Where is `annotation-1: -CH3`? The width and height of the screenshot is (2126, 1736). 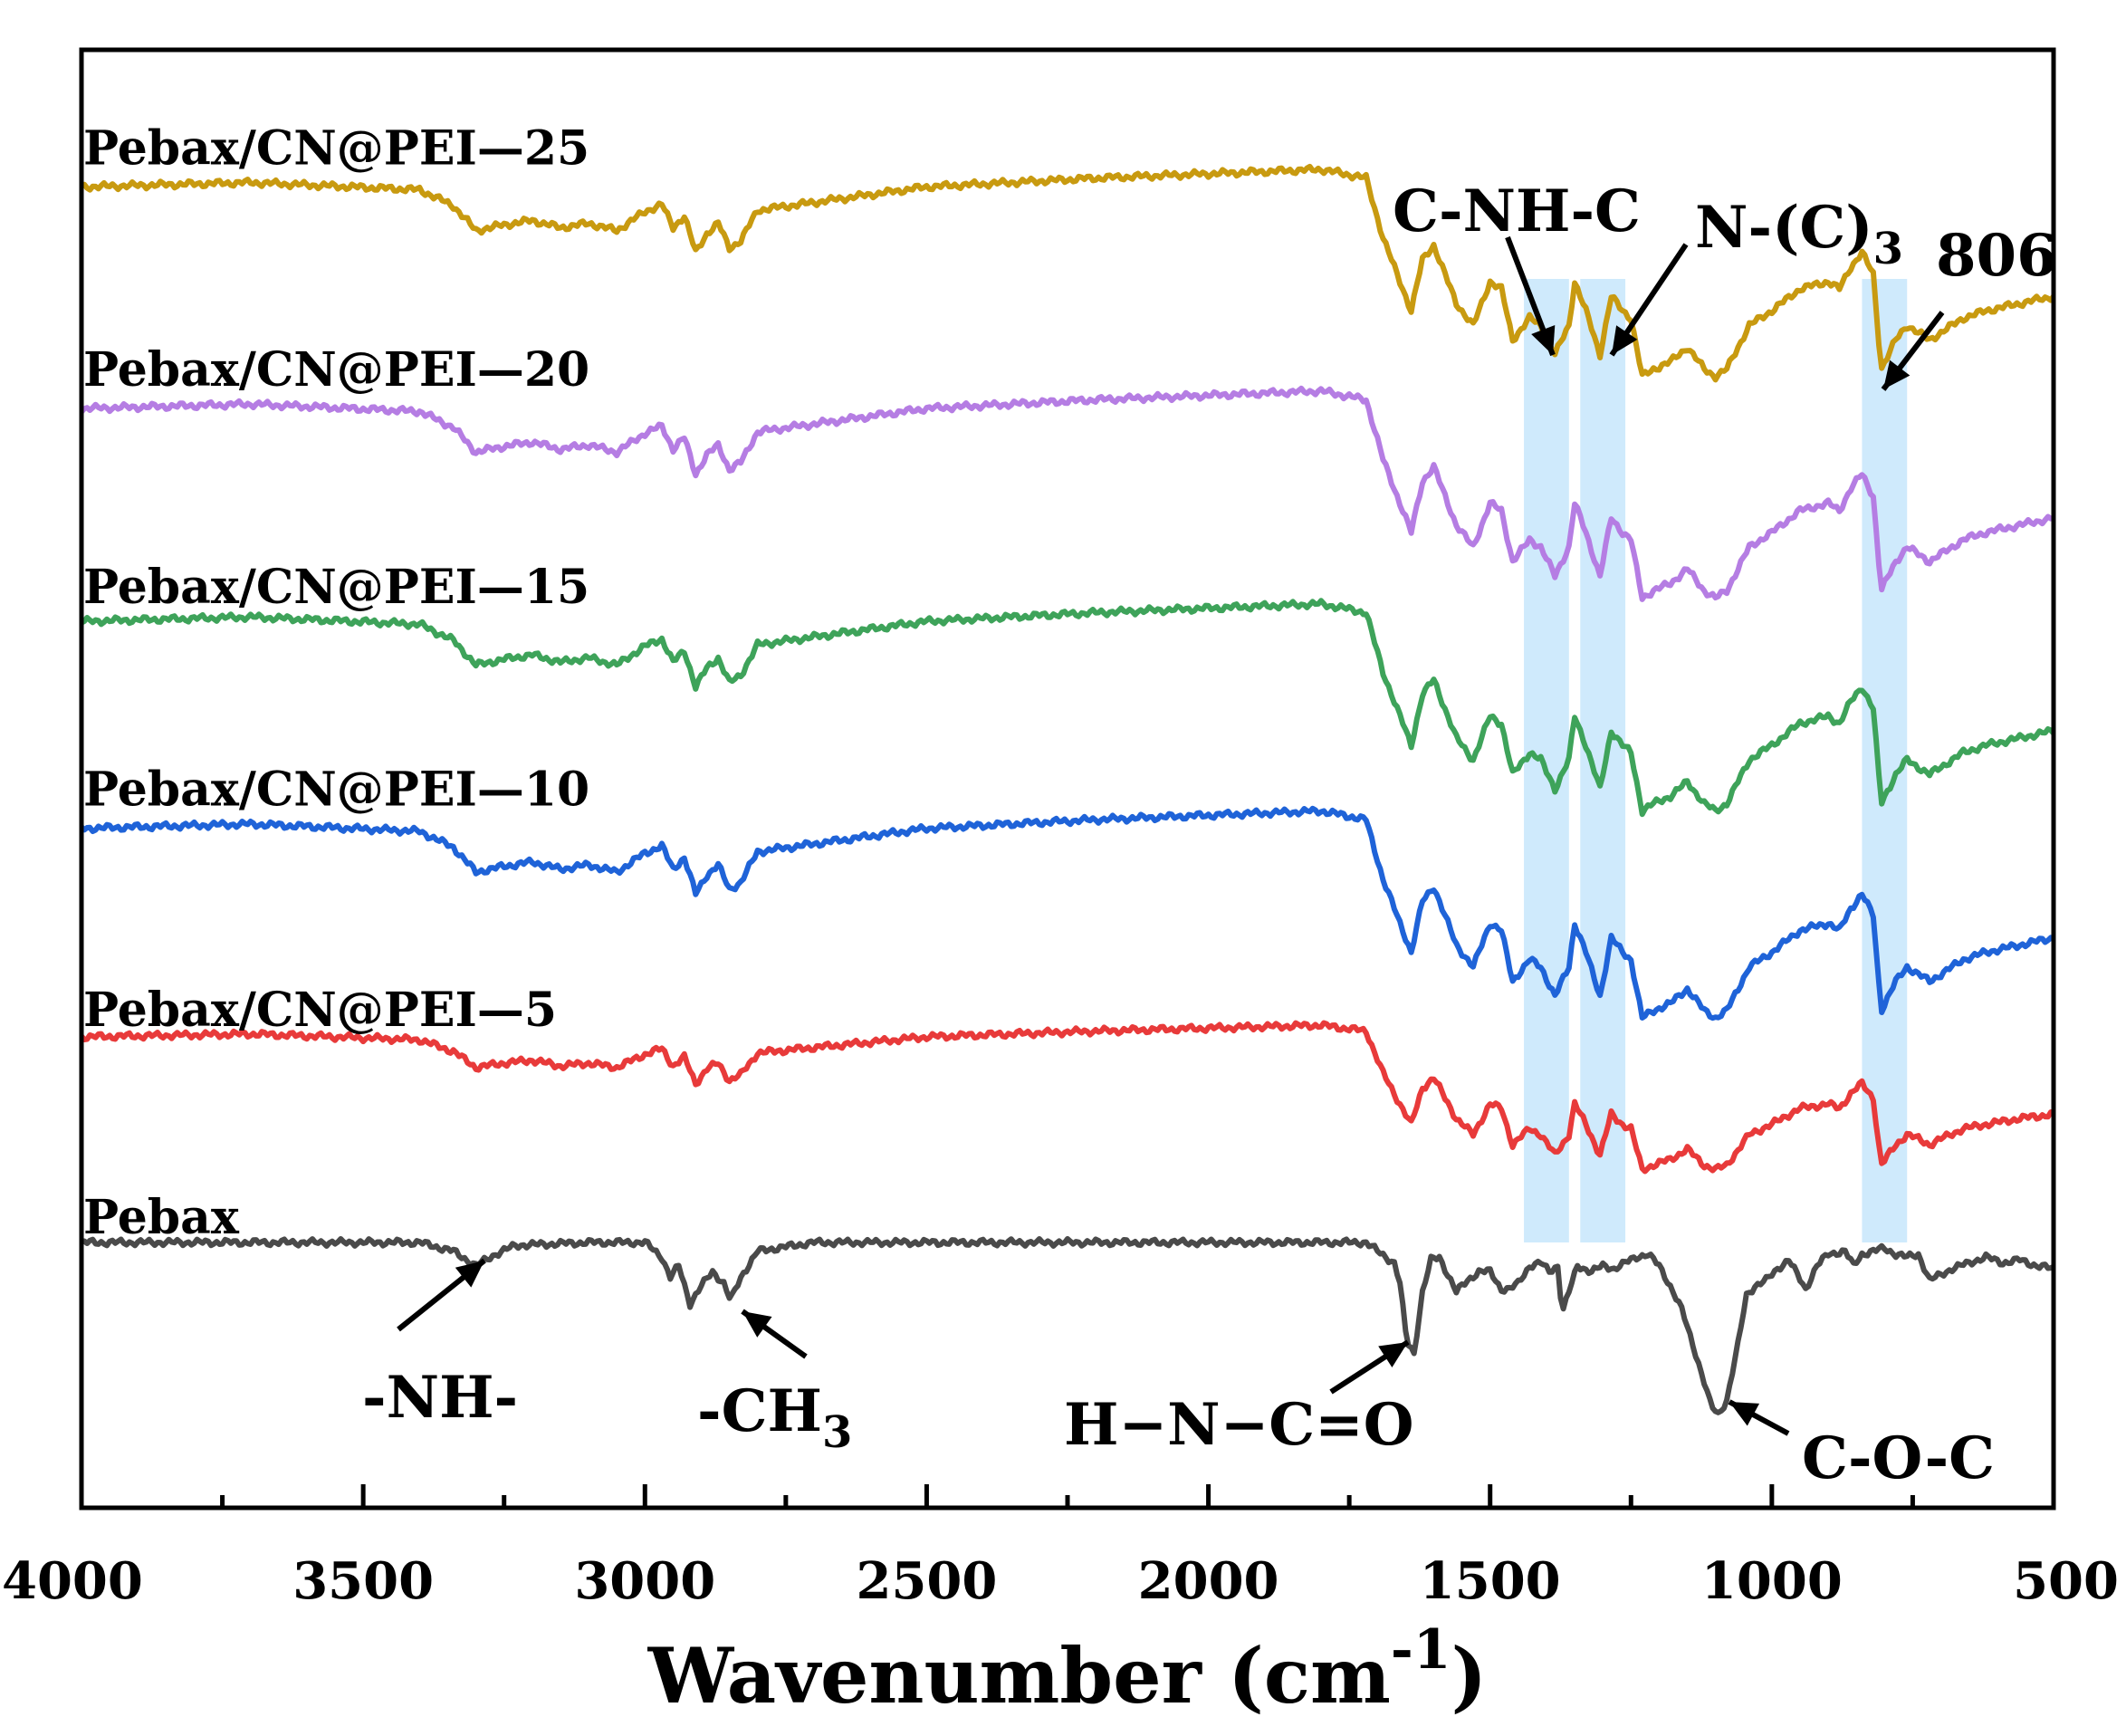 annotation-1: -CH3 is located at coordinates (774, 1417).